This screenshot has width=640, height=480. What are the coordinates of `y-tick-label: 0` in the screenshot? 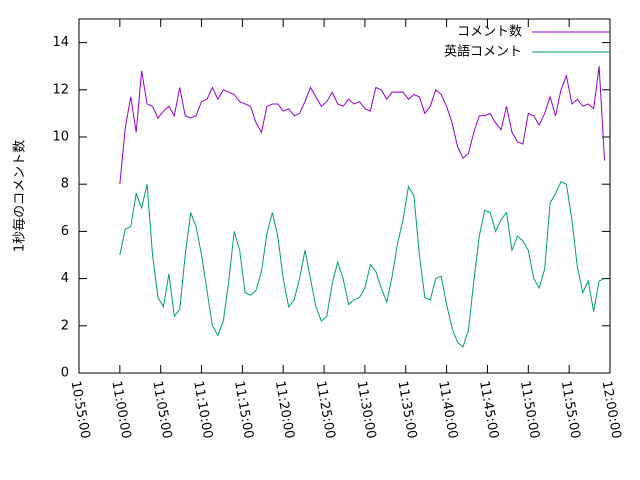 It's located at (65, 373).